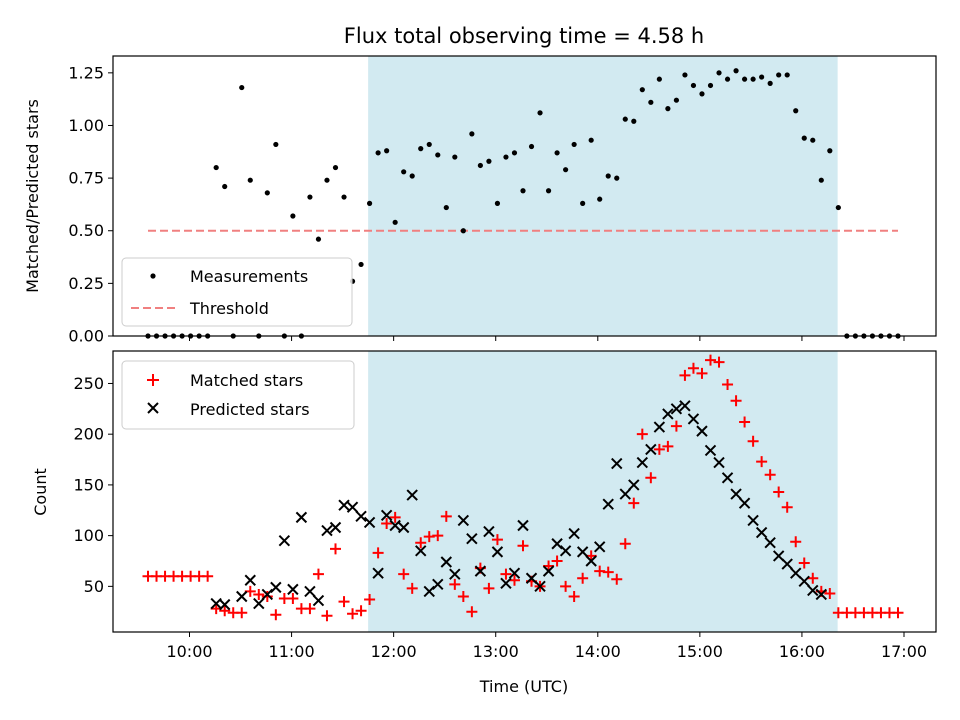 The width and height of the screenshot is (960, 720). Describe the element at coordinates (598, 651) in the screenshot. I see `x-tick-label: 14:00` at that location.